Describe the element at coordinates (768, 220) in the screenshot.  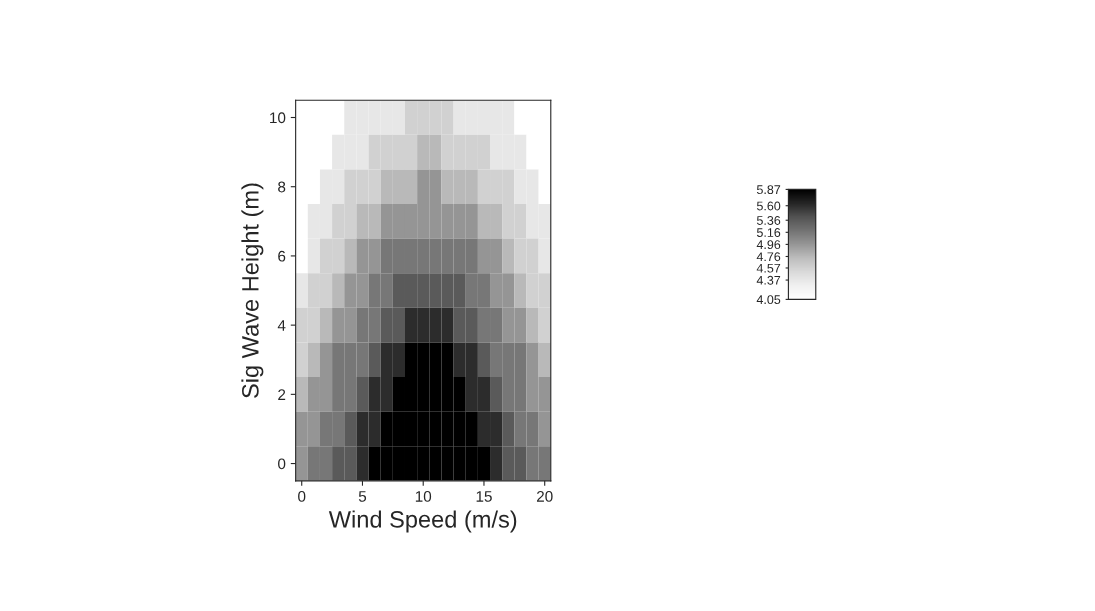
I see `color-bar-label: 5.36` at that location.